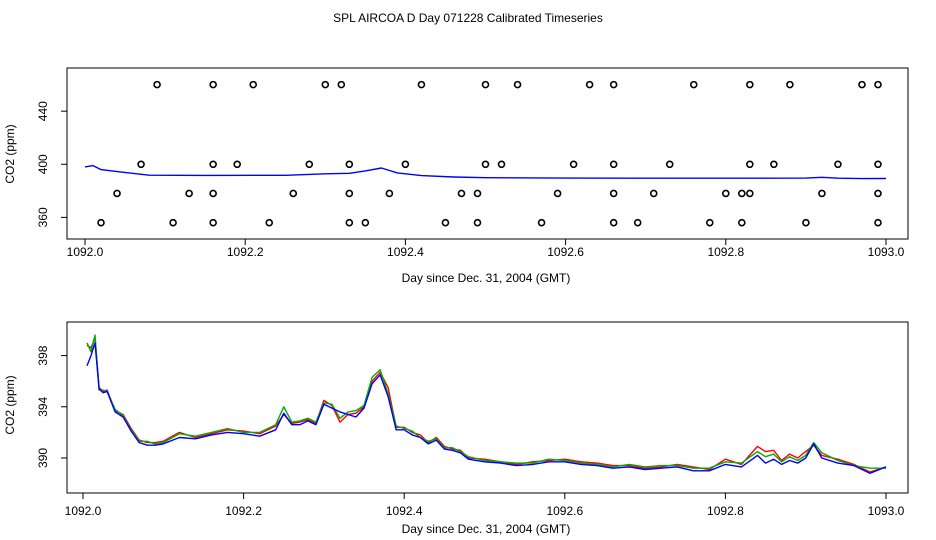 The width and height of the screenshot is (936, 540). I want to click on y-axis-top: 360 400 440, so click(51, 164).